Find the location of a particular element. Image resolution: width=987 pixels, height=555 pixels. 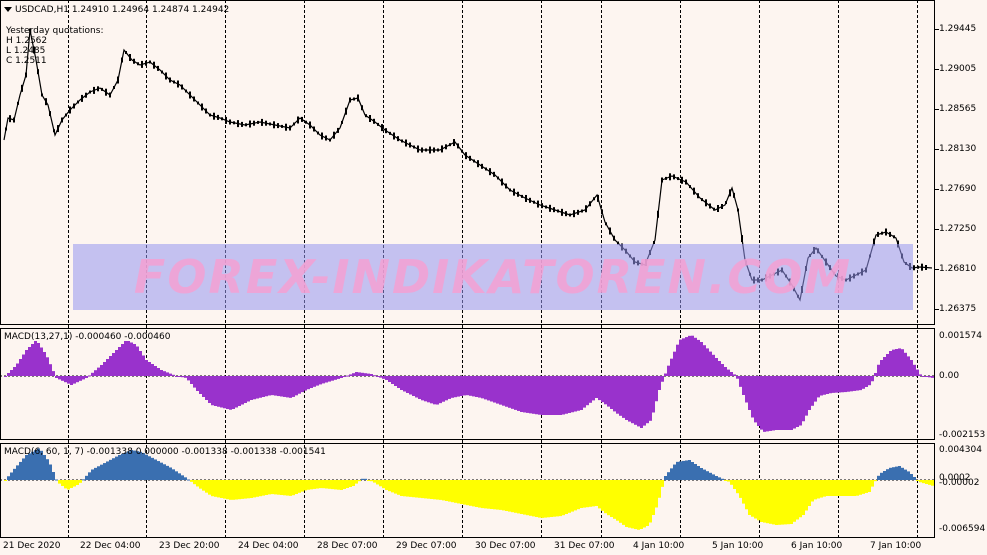

chevron-down-icon is located at coordinates (8, 9).